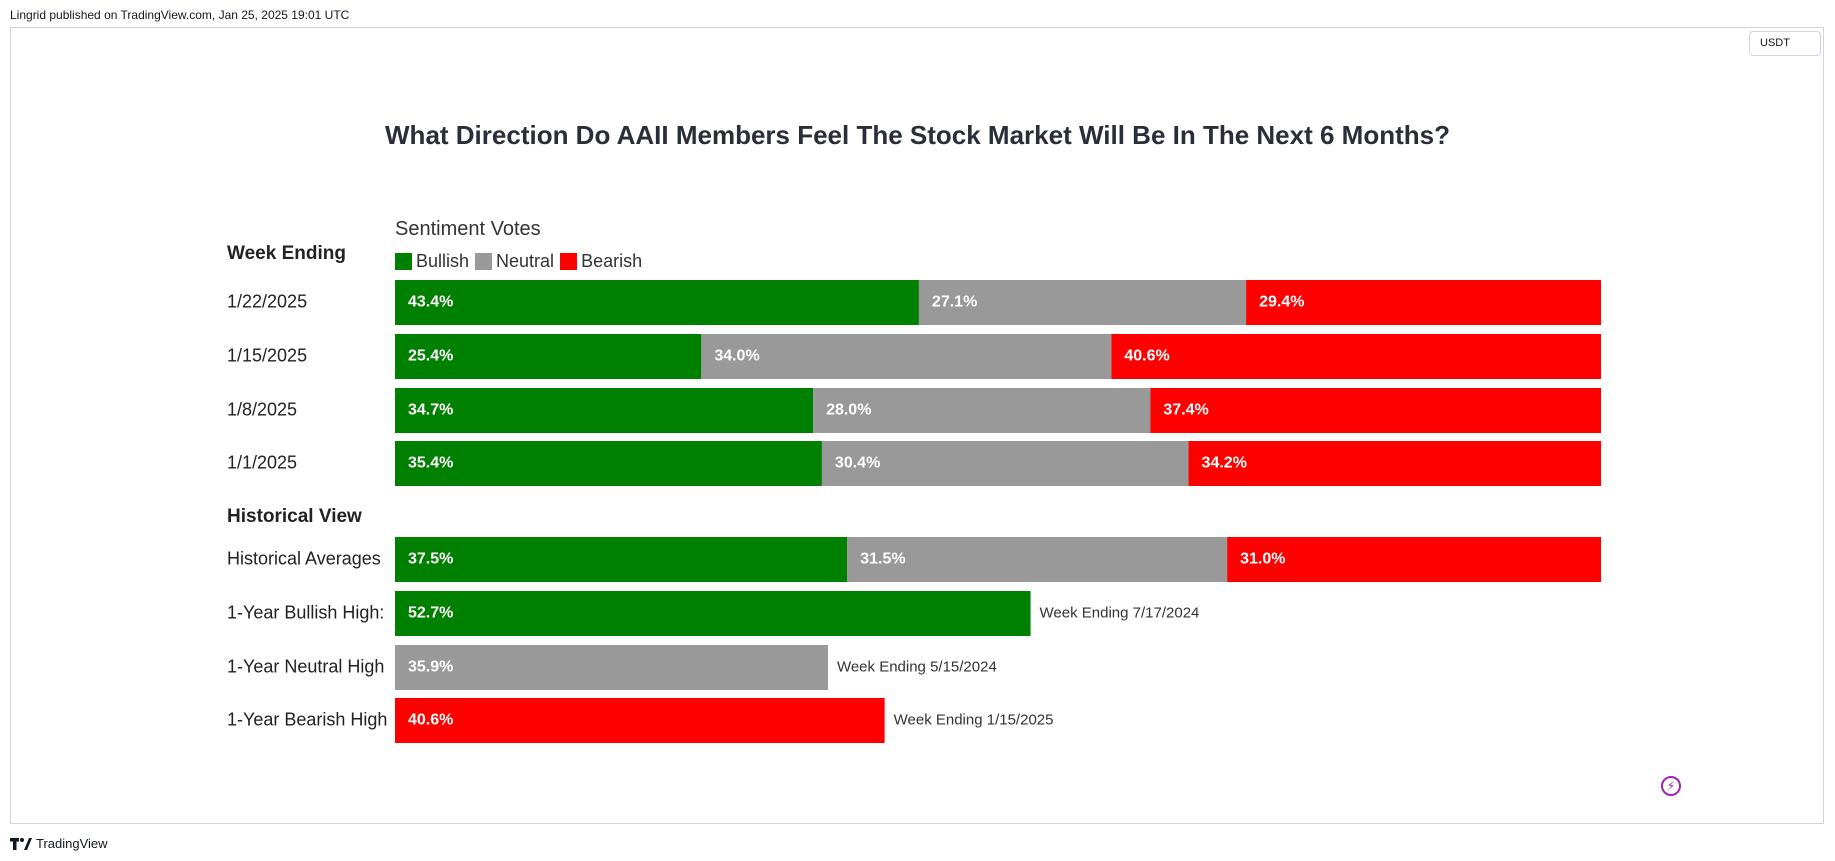 Image resolution: width=1835 pixels, height=861 pixels. What do you see at coordinates (262, 409) in the screenshot?
I see `row-label-week-2: 1/8/2025` at bounding box center [262, 409].